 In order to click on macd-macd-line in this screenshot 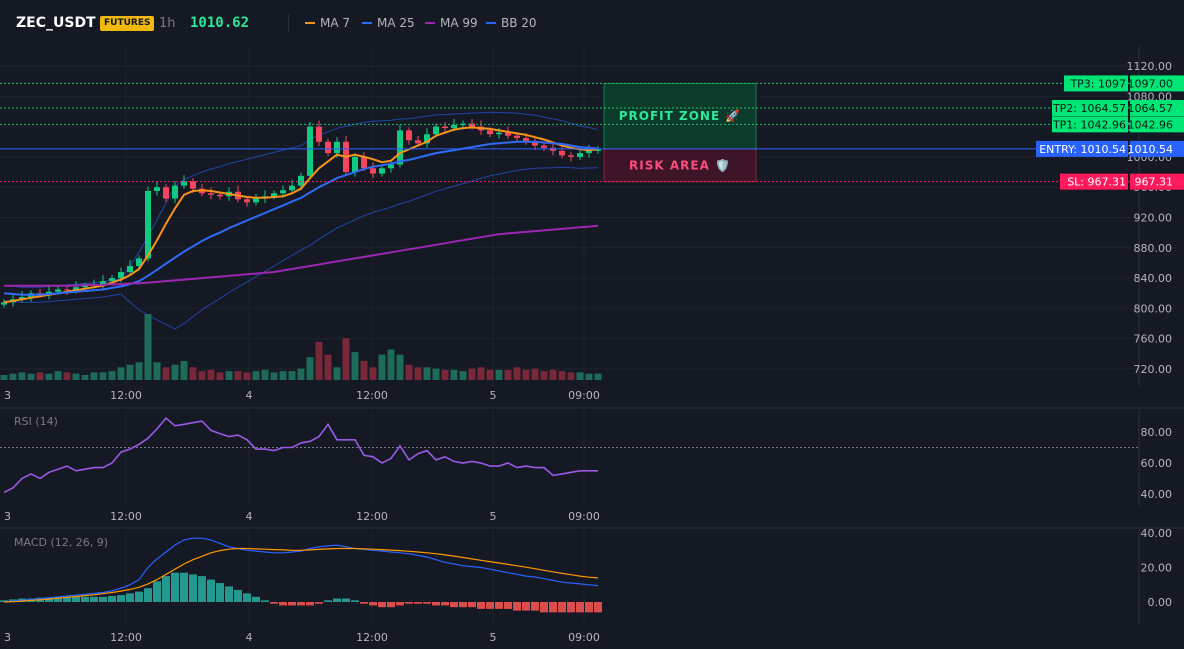, I will do `click(301, 570)`.